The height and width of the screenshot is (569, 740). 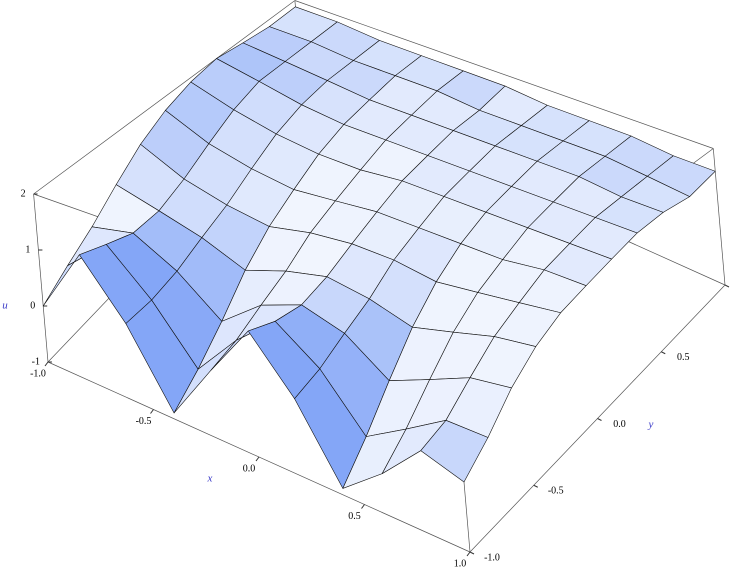 What do you see at coordinates (210, 479) in the screenshot?
I see `x-axis-label: x` at bounding box center [210, 479].